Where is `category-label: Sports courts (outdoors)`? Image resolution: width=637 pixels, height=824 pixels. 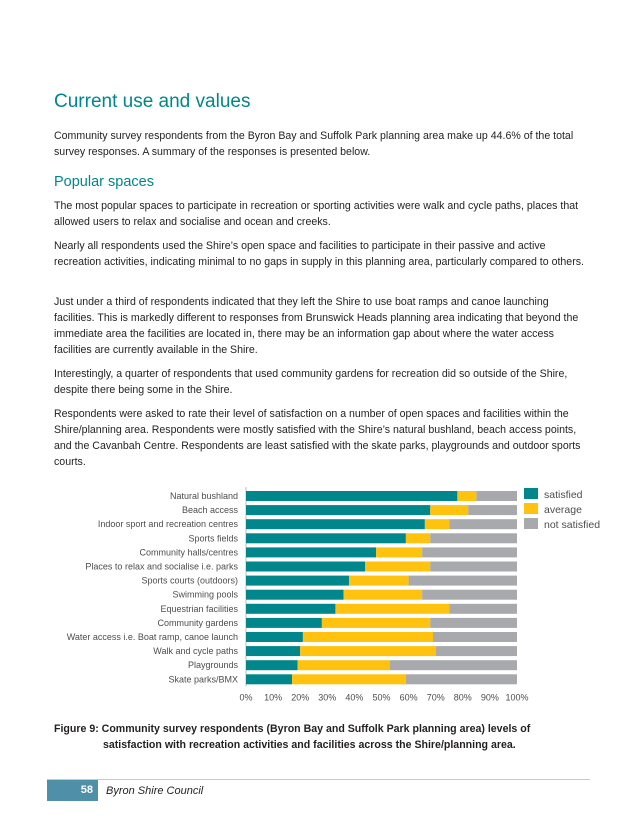
category-label: Sports courts (outdoors) is located at coordinates (189, 581).